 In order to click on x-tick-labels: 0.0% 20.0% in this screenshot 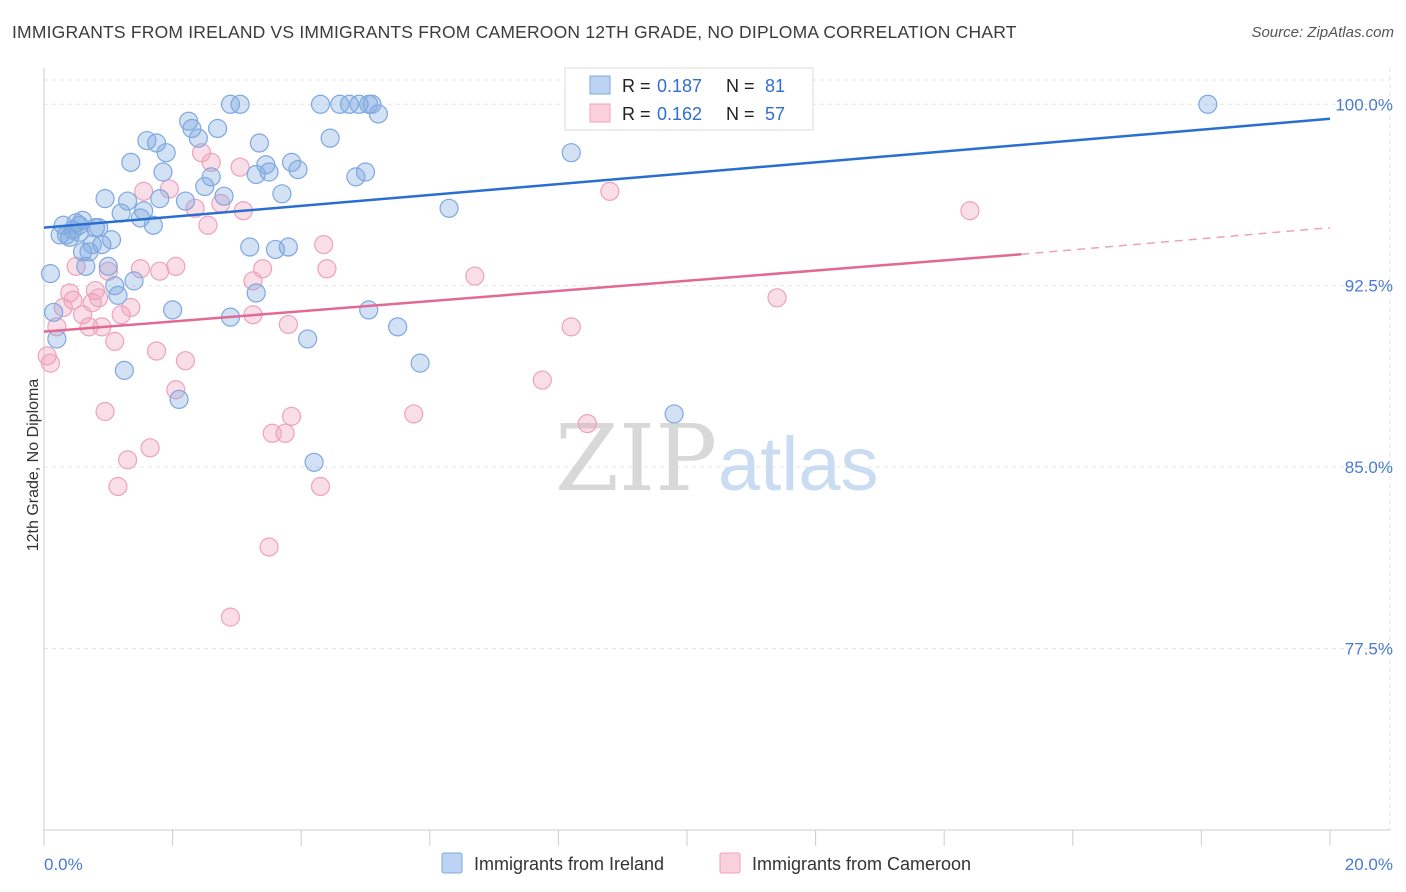, I will do `click(718, 864)`.